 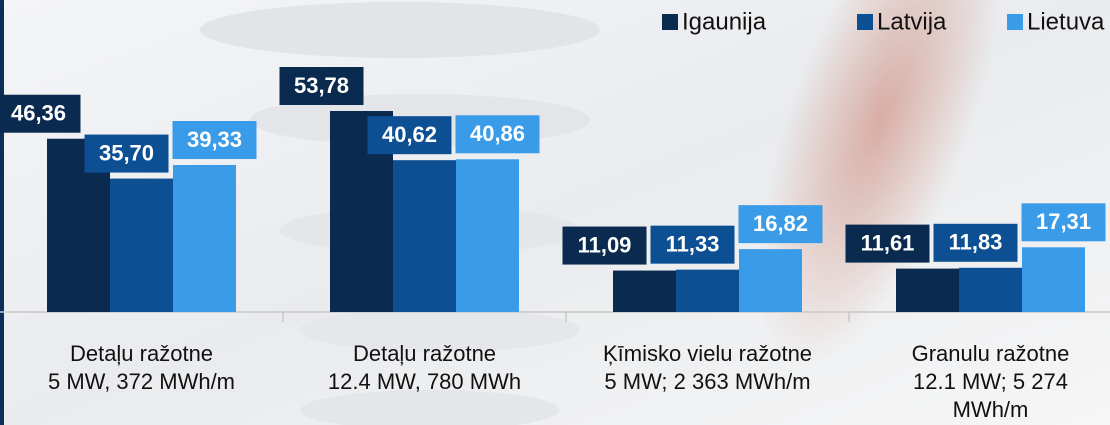 I want to click on value-label: 40,62, so click(x=409, y=134).